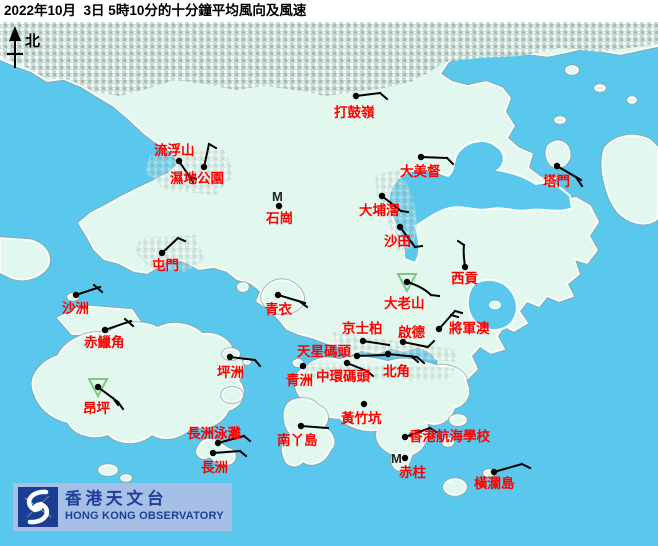  Describe the element at coordinates (104, 342) in the screenshot. I see `station-label-chek-lap-kok: 赤鱲角` at that location.